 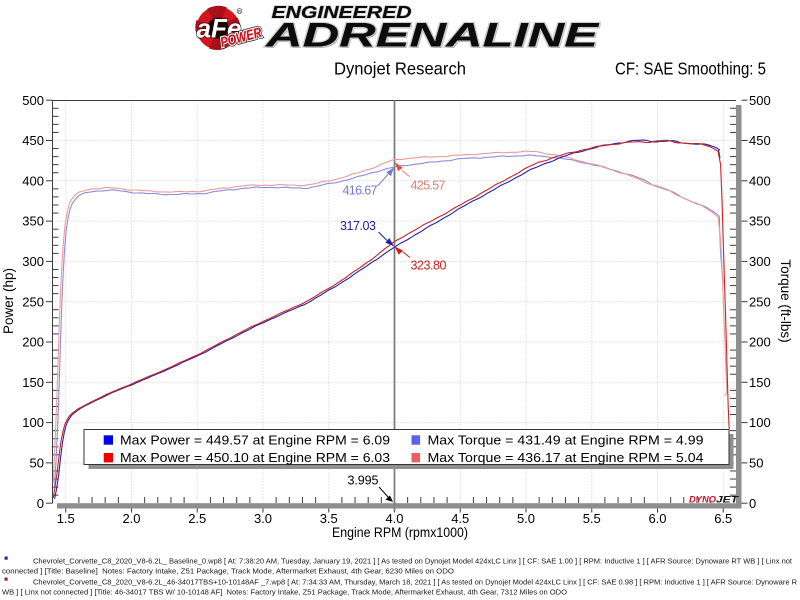 What do you see at coordinates (690, 69) in the screenshot?
I see `svg-text: CF: SAE Smoothing: 5` at bounding box center [690, 69].